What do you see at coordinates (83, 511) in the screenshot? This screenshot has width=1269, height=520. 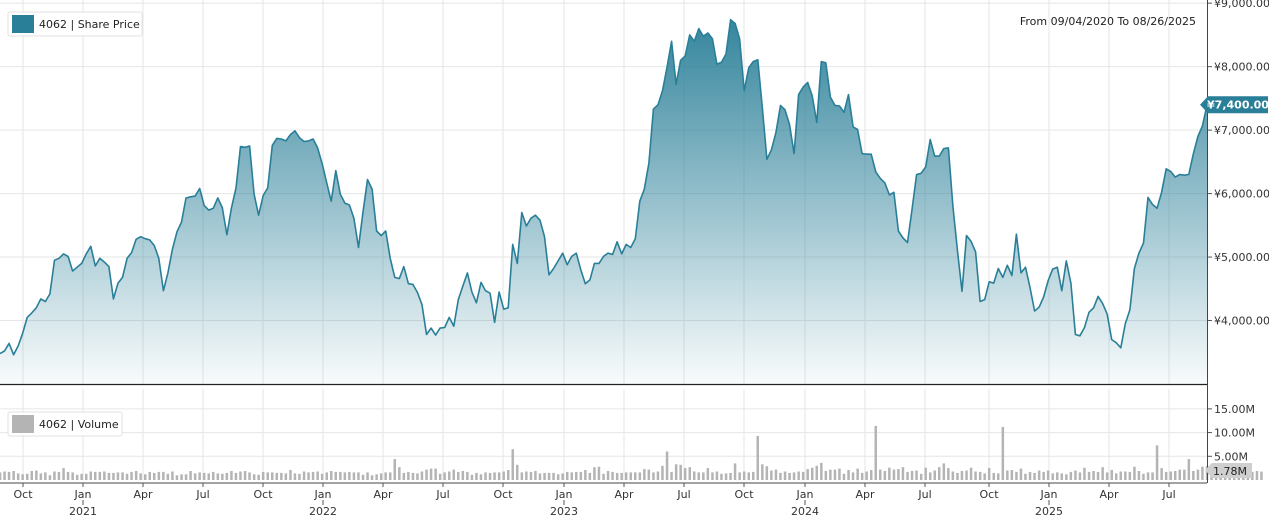 I see `x-year-tick-label: 2021` at bounding box center [83, 511].